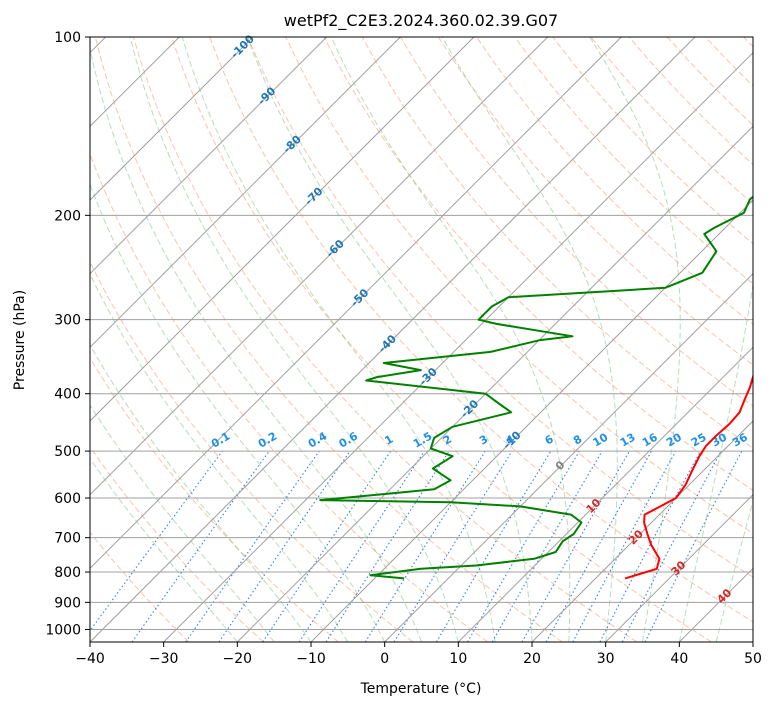 The width and height of the screenshot is (775, 708). Describe the element at coordinates (67, 321) in the screenshot. I see `y-tick-label: 300` at that location.